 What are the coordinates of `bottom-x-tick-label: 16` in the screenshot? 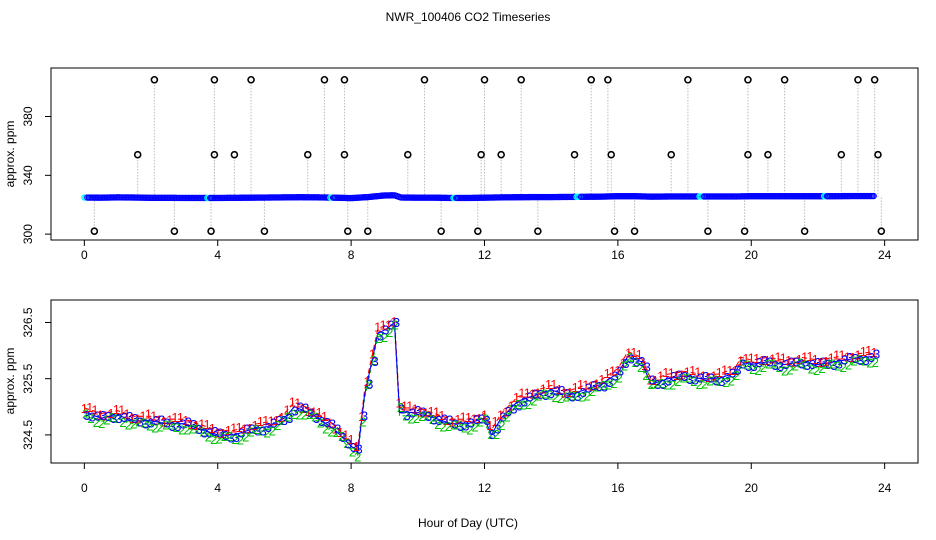 It's located at (618, 488).